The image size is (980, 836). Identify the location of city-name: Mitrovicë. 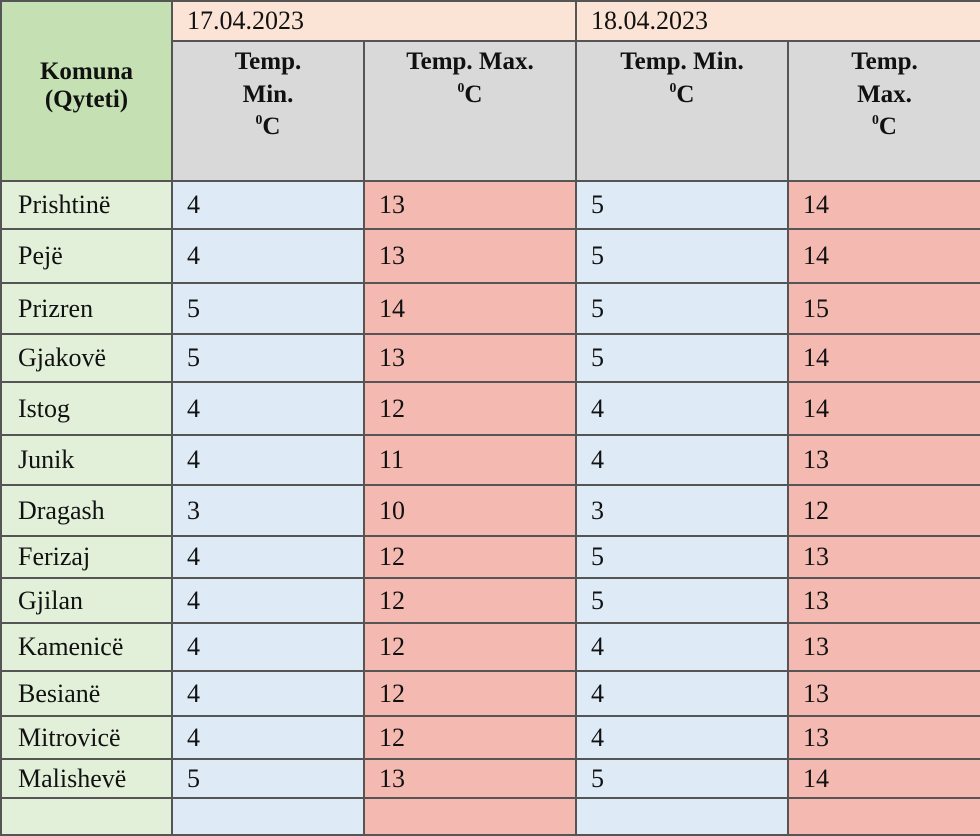
(86, 737).